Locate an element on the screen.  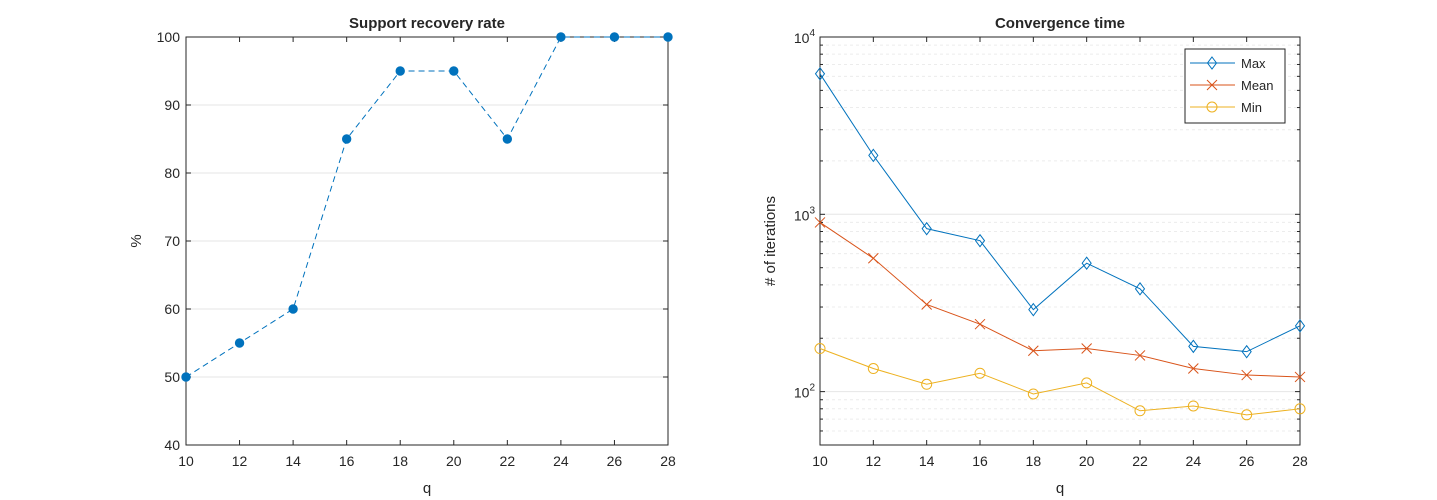
y-tick-exponent: 3 is located at coordinates (812, 210).